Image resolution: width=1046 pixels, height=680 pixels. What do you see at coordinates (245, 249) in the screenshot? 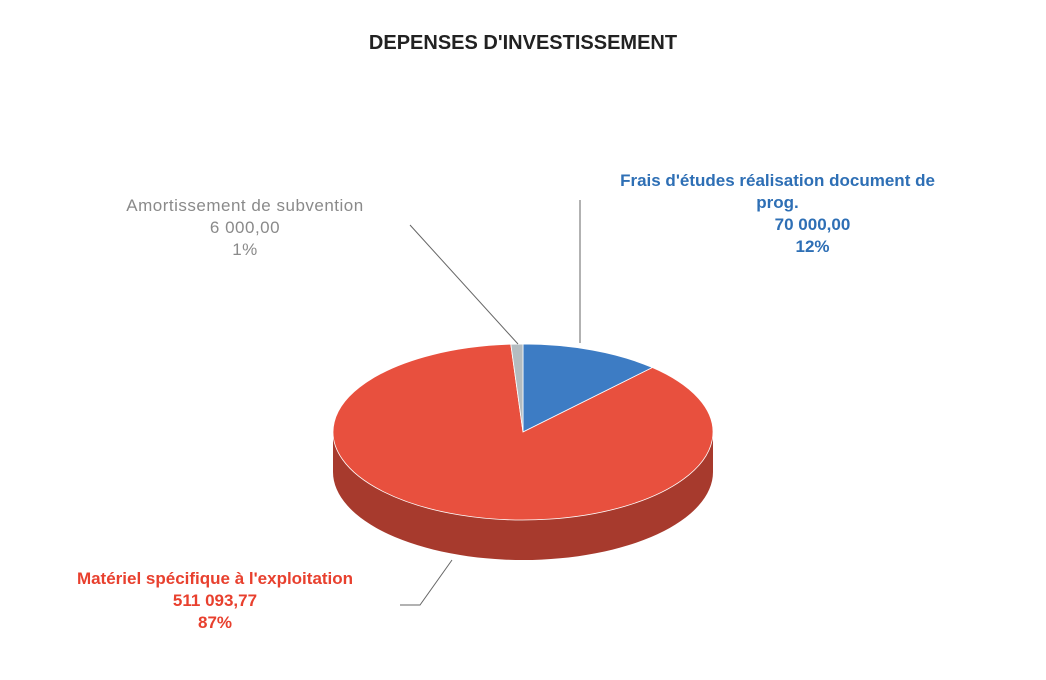
I see `percent-label: 1%` at bounding box center [245, 249].